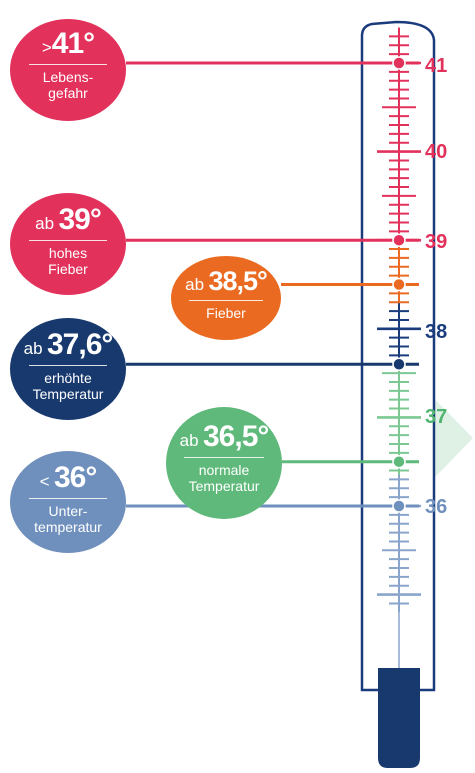 The height and width of the screenshot is (773, 475). What do you see at coordinates (436, 507) in the screenshot?
I see `scale-label-36: 36` at bounding box center [436, 507].